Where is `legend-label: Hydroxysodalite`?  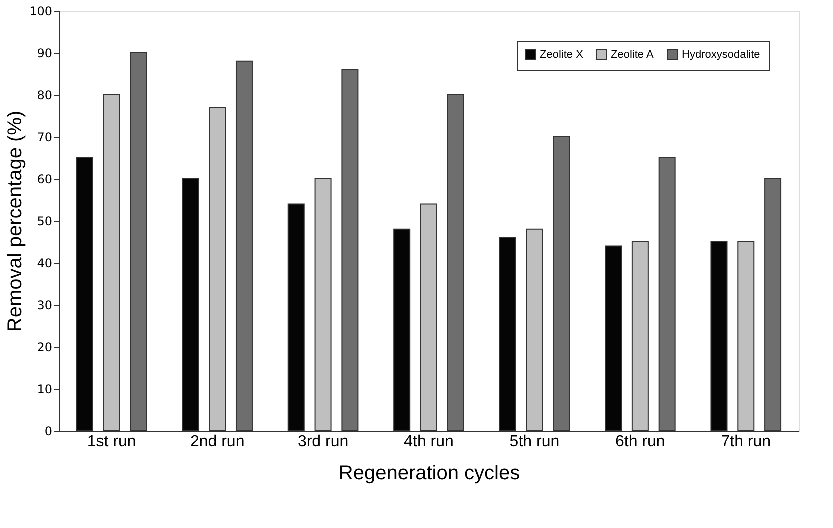 legend-label: Hydroxysodalite is located at coordinates (721, 54).